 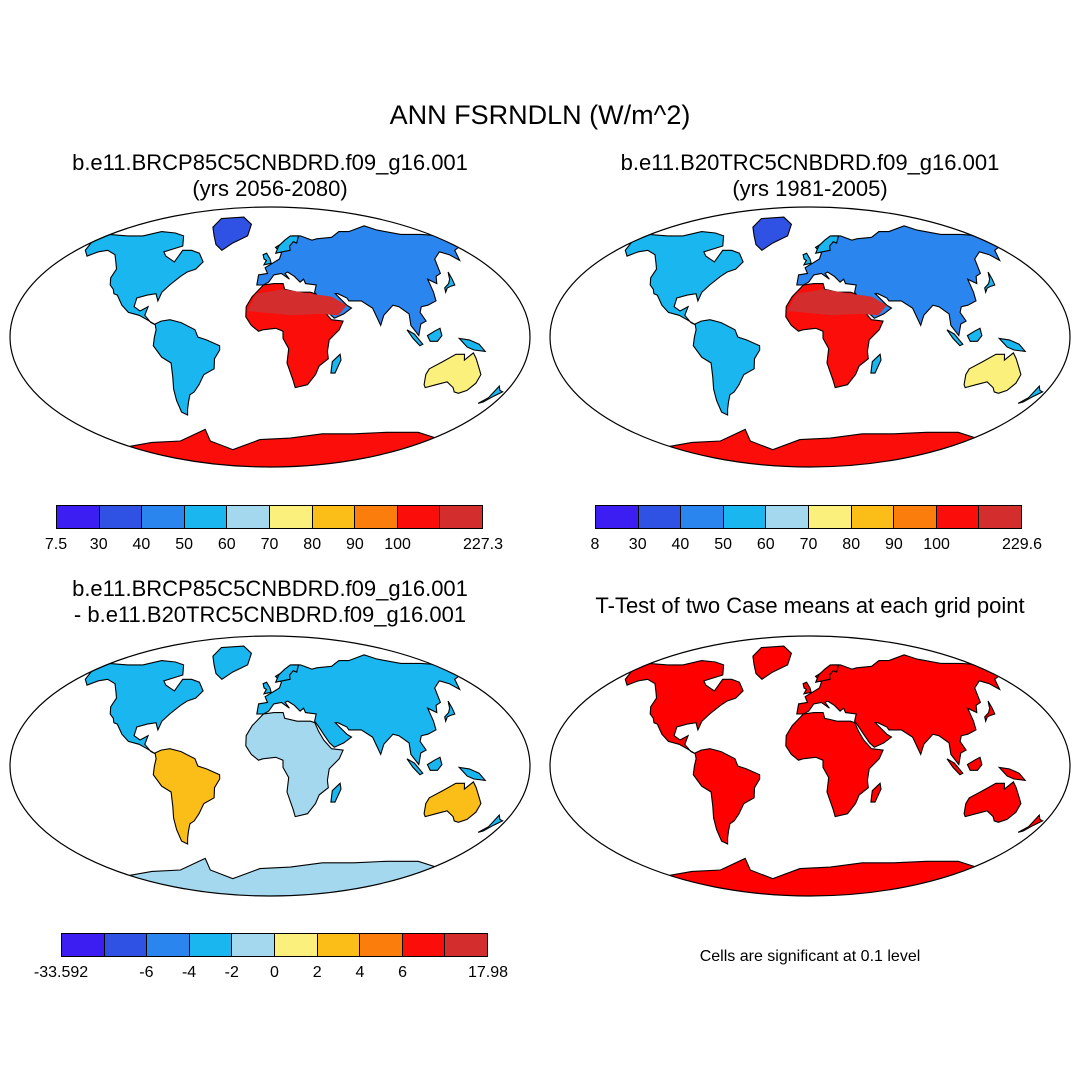 What do you see at coordinates (274, 972) in the screenshot?
I see `colorbar-tick-label: 0` at bounding box center [274, 972].